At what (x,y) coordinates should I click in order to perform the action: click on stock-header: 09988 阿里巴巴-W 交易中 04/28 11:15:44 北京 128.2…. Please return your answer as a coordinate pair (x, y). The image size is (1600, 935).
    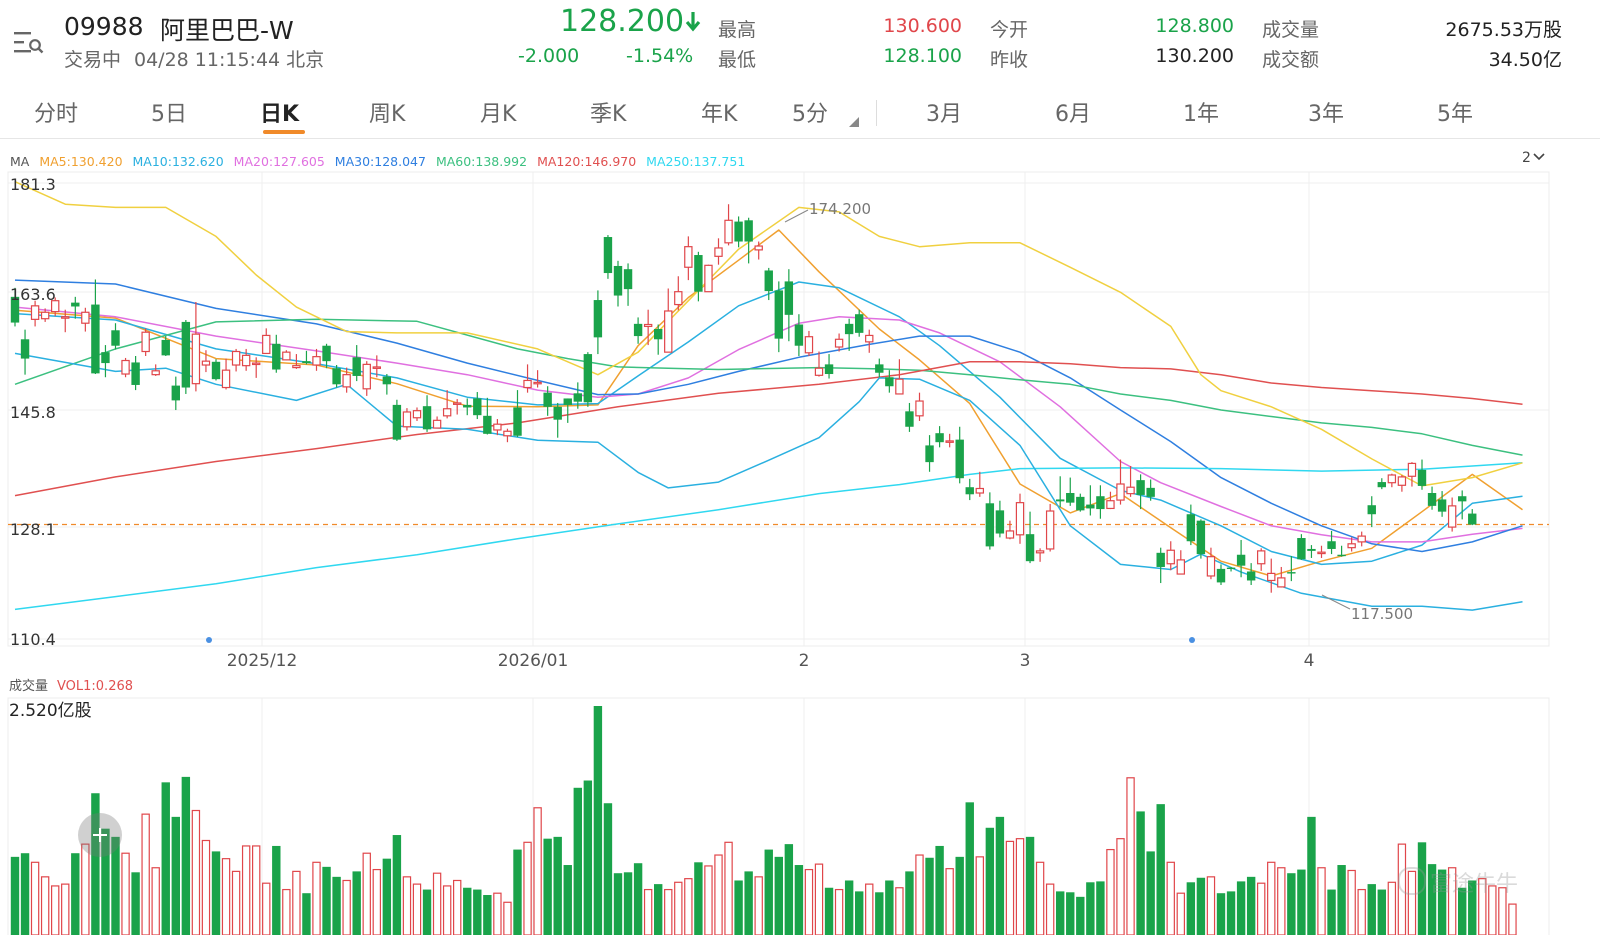
    Looking at the image, I should click on (800, 42).